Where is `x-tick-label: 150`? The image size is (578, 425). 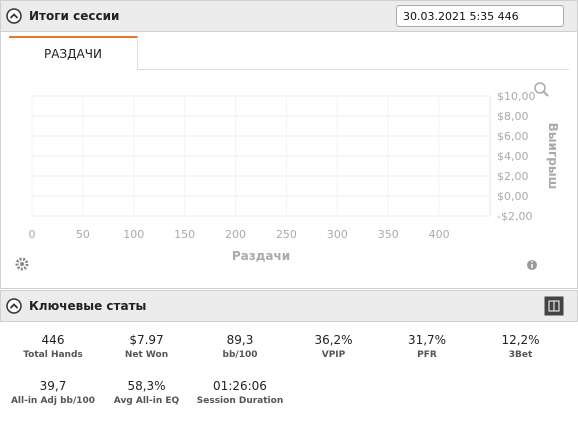
x-tick-label: 150 is located at coordinates (184, 234).